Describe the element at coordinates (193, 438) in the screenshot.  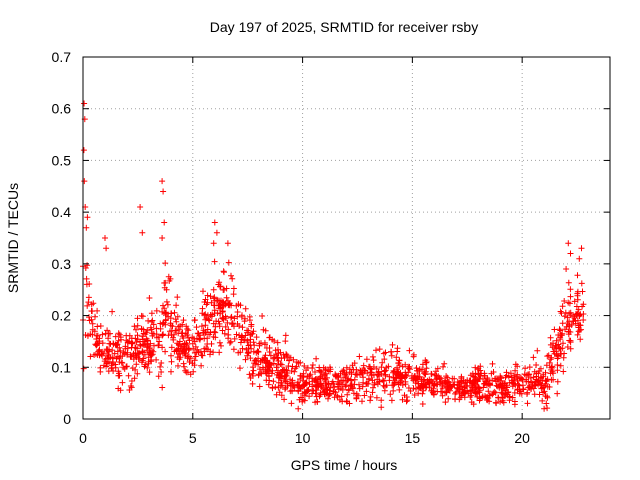
I see `x-tick-label: 5` at that location.